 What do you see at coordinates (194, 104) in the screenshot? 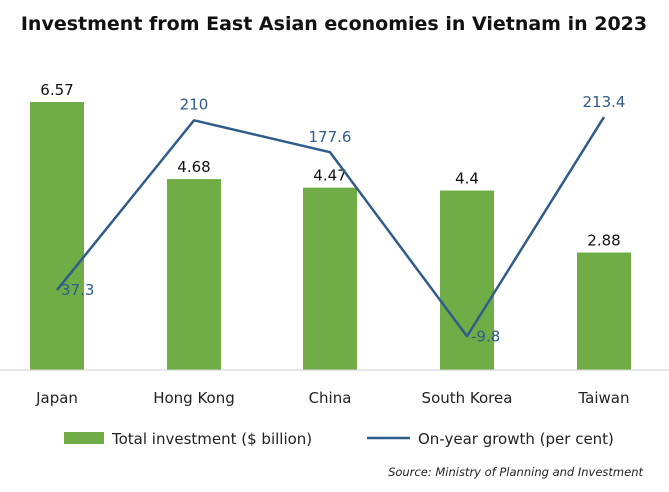
I see `line-label-1: 210` at bounding box center [194, 104].